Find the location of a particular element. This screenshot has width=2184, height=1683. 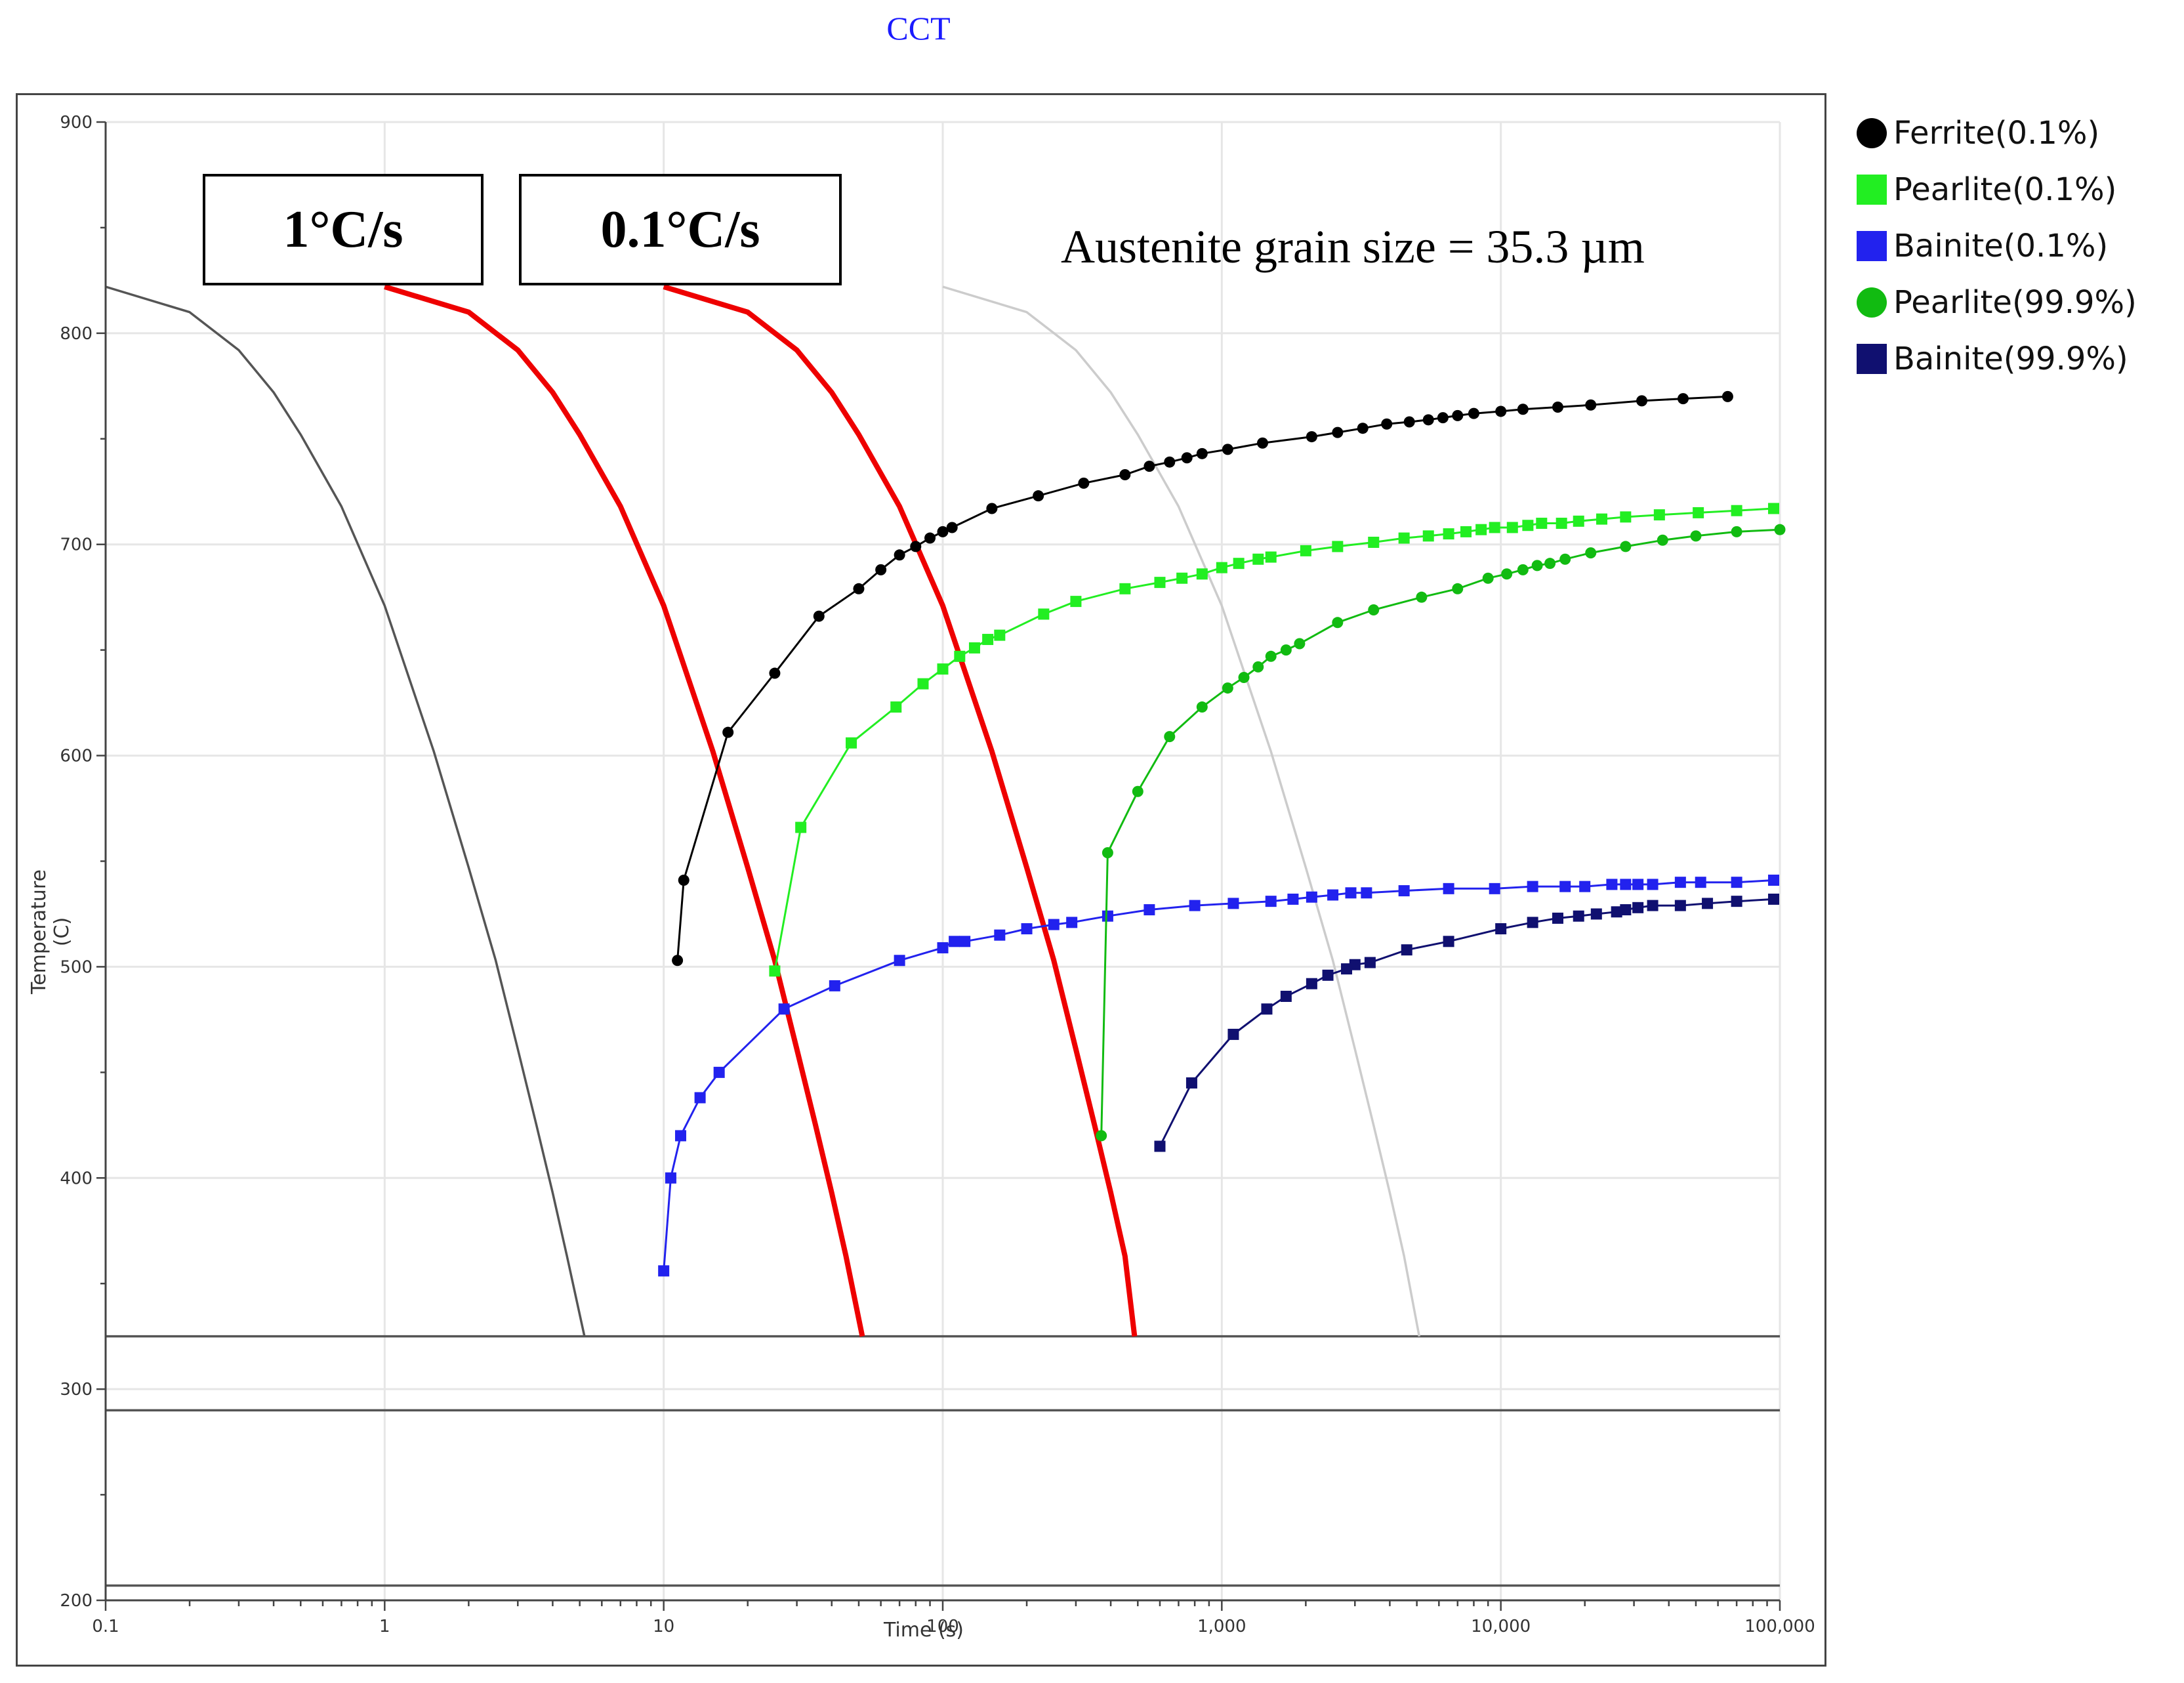

chart-title: CCT is located at coordinates (918, 29).